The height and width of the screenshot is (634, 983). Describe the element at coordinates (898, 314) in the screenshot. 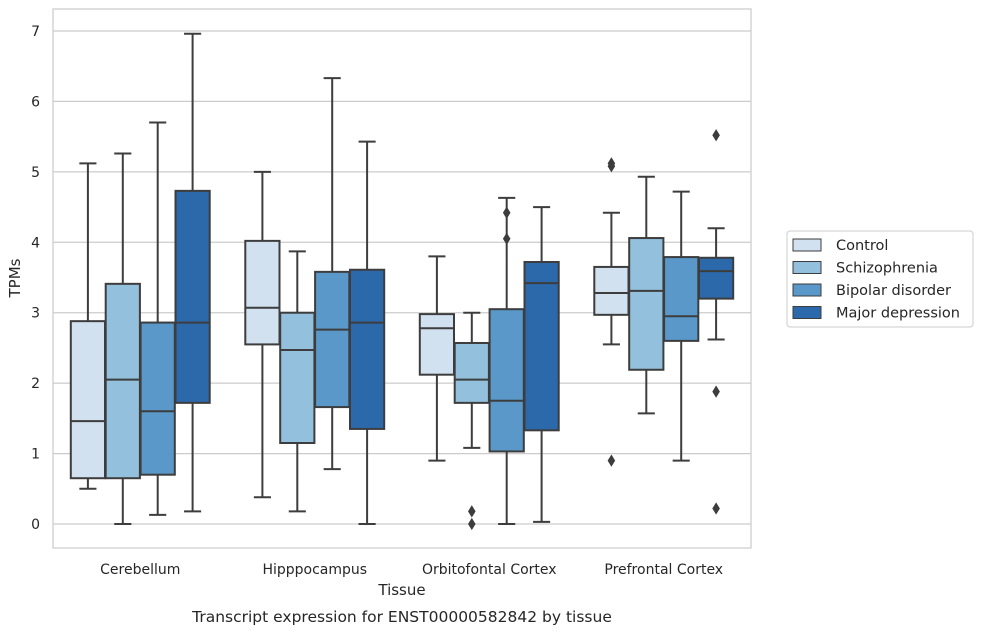

I see `legend-label: Major depression` at that location.